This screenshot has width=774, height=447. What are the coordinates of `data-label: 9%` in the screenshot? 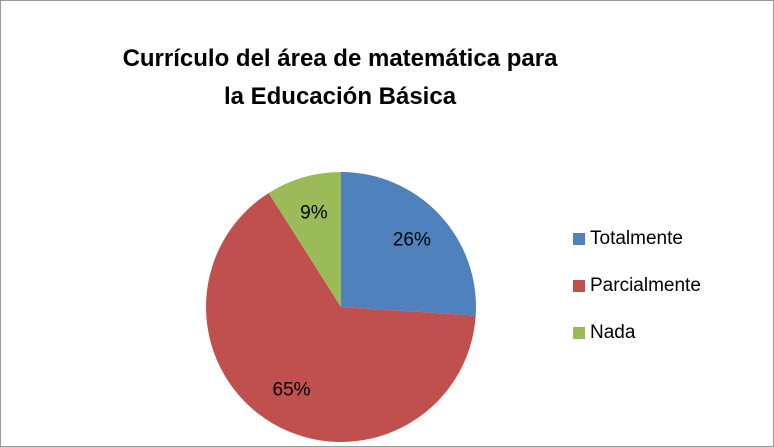 It's located at (314, 213).